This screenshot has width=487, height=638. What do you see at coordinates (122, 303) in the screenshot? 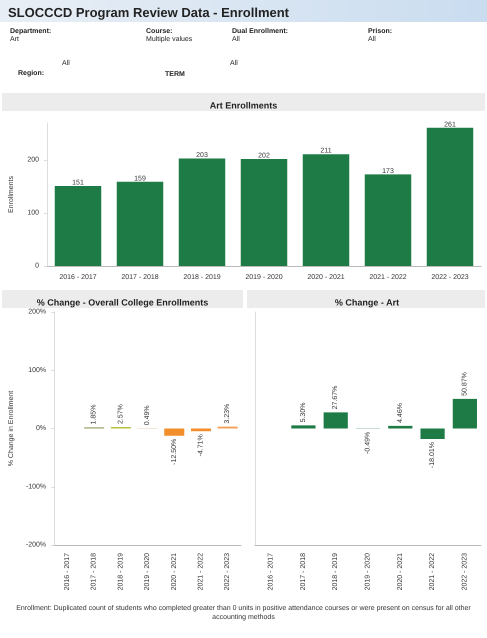
I see `chart-title: % Change - Overall College Enrollments` at bounding box center [122, 303].